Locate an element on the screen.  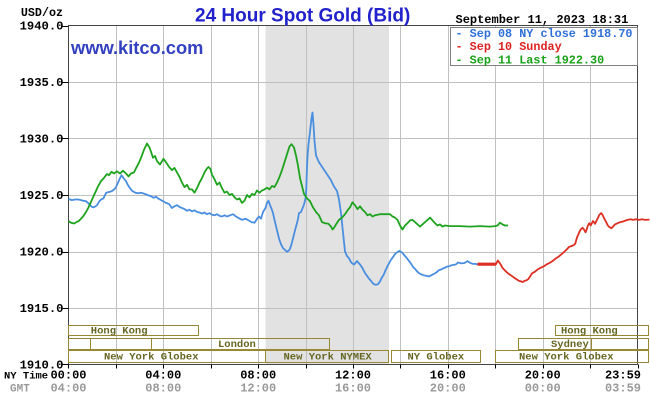
svg-text: 1925.0 is located at coordinates (42, 196).